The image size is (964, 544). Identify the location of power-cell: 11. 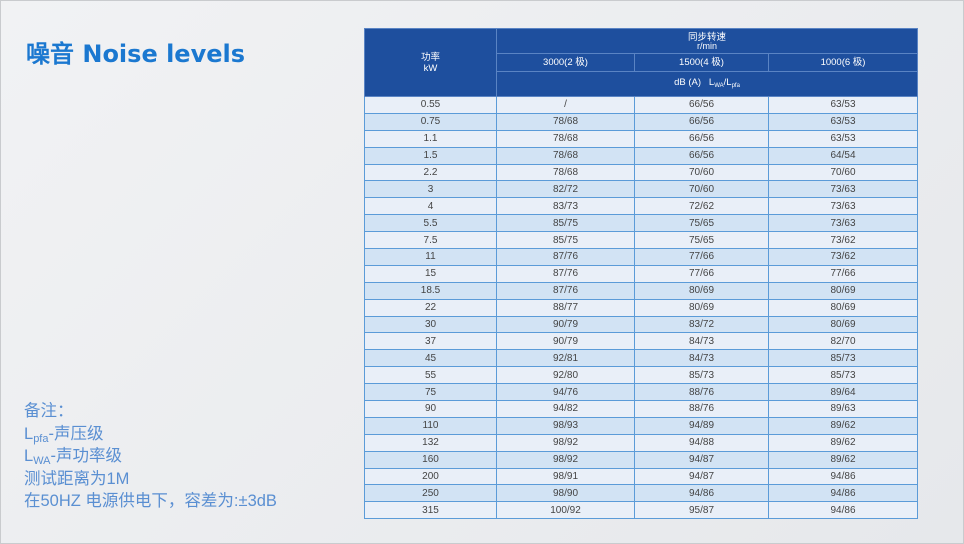
(430, 257).